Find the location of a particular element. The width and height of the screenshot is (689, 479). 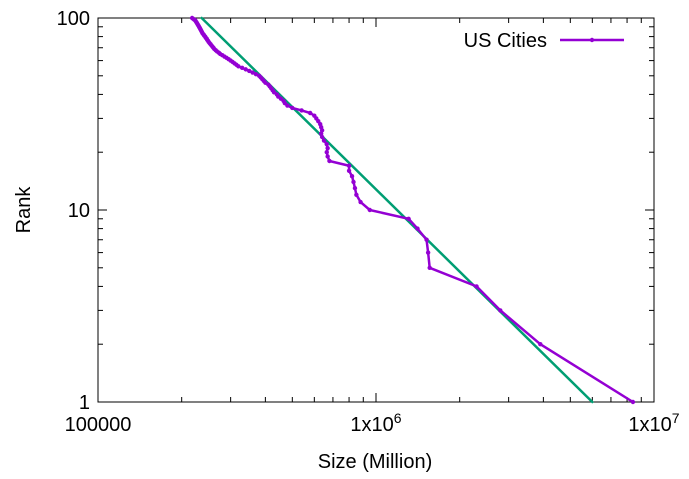

x-tick-label: 1x10⁶ is located at coordinates (375, 423).